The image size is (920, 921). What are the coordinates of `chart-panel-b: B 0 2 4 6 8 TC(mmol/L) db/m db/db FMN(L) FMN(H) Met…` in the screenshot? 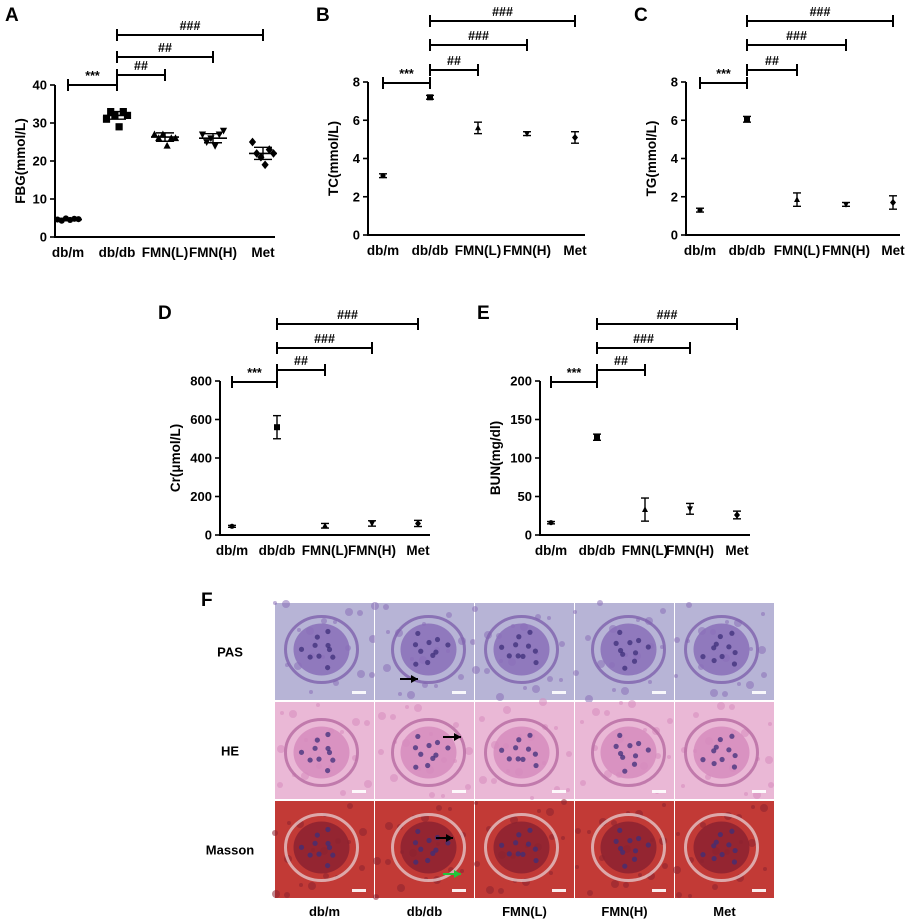 It's located at (451, 131).